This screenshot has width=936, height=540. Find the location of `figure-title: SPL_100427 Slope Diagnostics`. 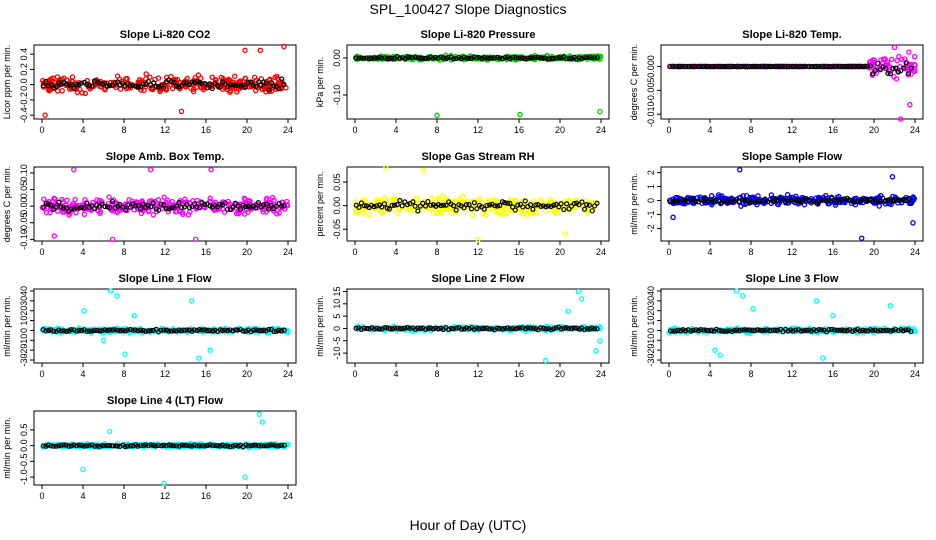

figure-title: SPL_100427 Slope Diagnostics is located at coordinates (468, 9).